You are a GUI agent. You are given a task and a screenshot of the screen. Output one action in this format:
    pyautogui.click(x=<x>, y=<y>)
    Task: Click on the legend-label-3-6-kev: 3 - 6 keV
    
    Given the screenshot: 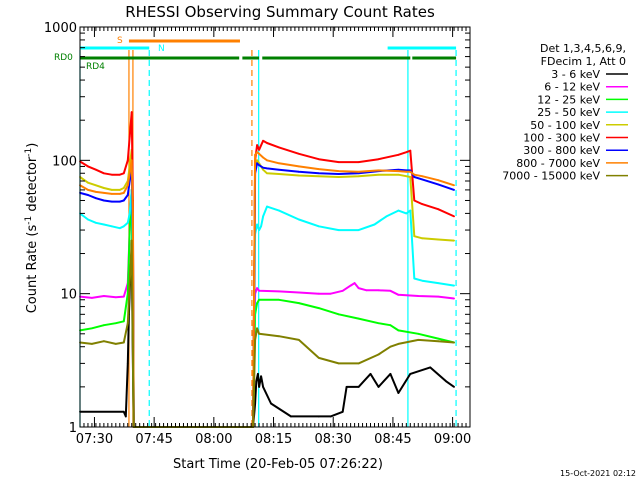 What is the action you would take?
    pyautogui.click(x=575, y=74)
    